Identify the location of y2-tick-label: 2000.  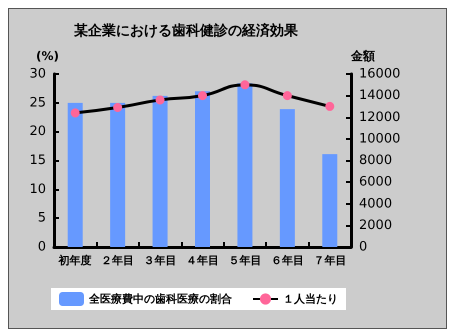
(375, 225).